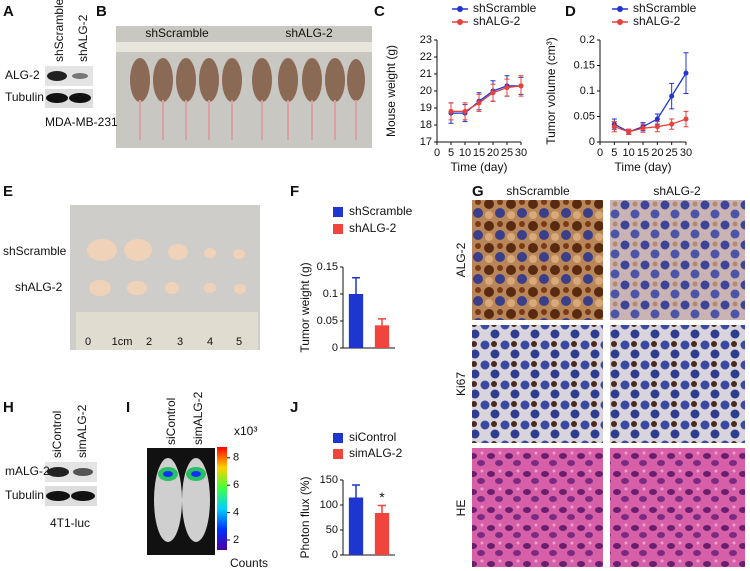 The width and height of the screenshot is (750, 571). What do you see at coordinates (391, 91) in the screenshot?
I see `label: Mouse weight (g)` at bounding box center [391, 91].